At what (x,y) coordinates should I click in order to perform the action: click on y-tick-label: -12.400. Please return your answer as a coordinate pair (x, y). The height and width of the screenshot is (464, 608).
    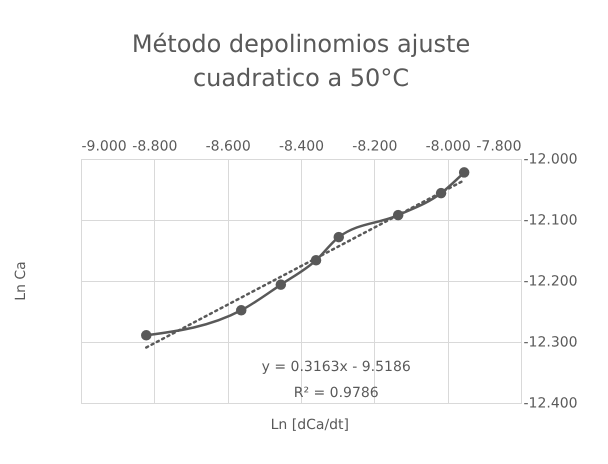
    Looking at the image, I should click on (551, 404).